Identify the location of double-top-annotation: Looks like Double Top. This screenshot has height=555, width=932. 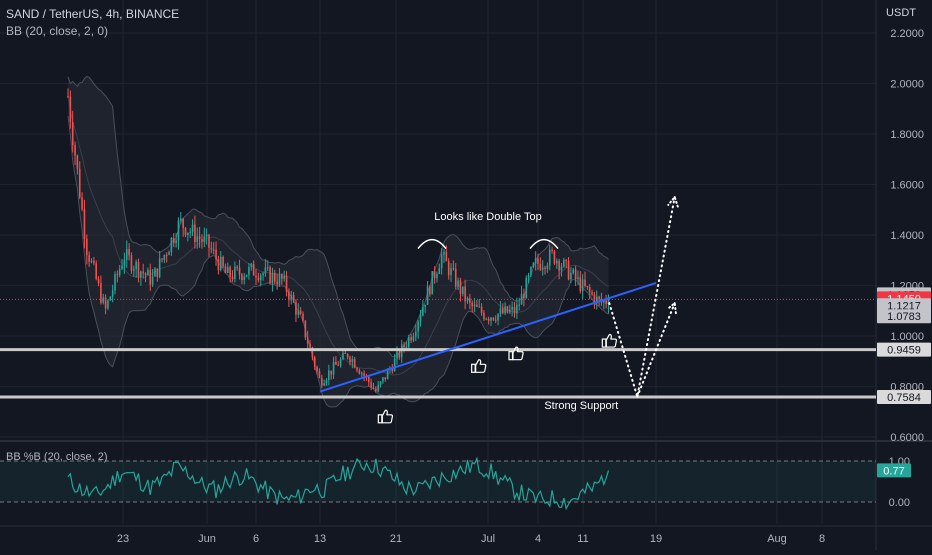
(487, 217).